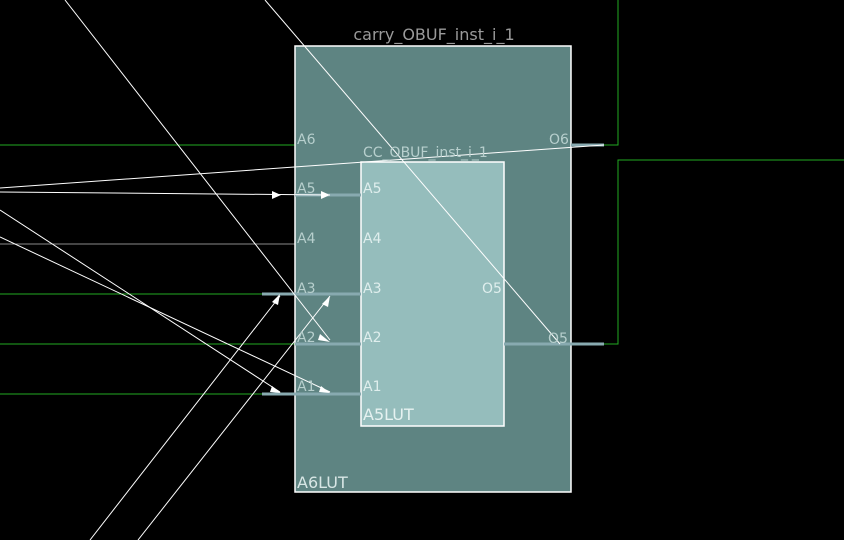 This screenshot has height=540, width=844. I want to click on inner-pin-o5: O5, so click(492, 289).